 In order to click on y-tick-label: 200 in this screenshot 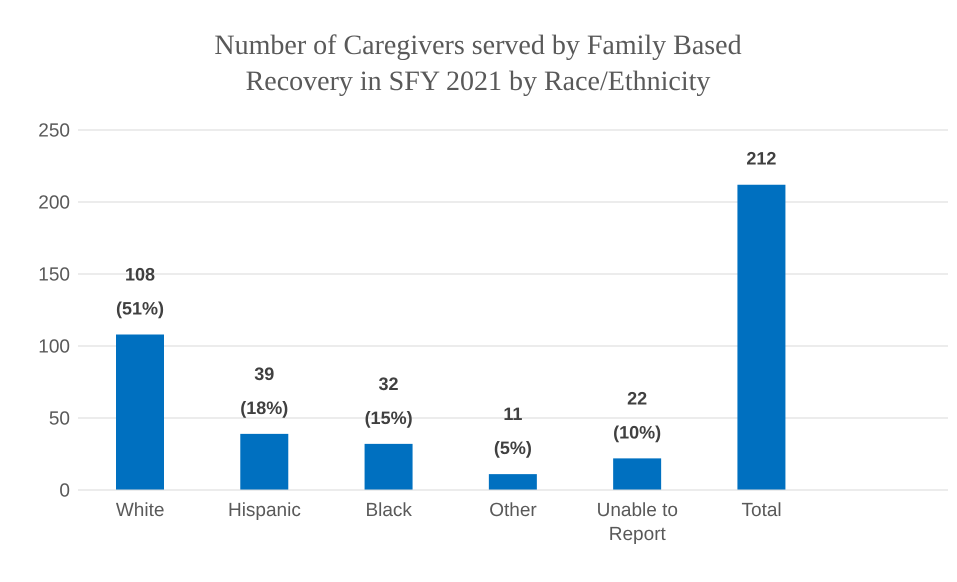, I will do `click(54, 203)`.